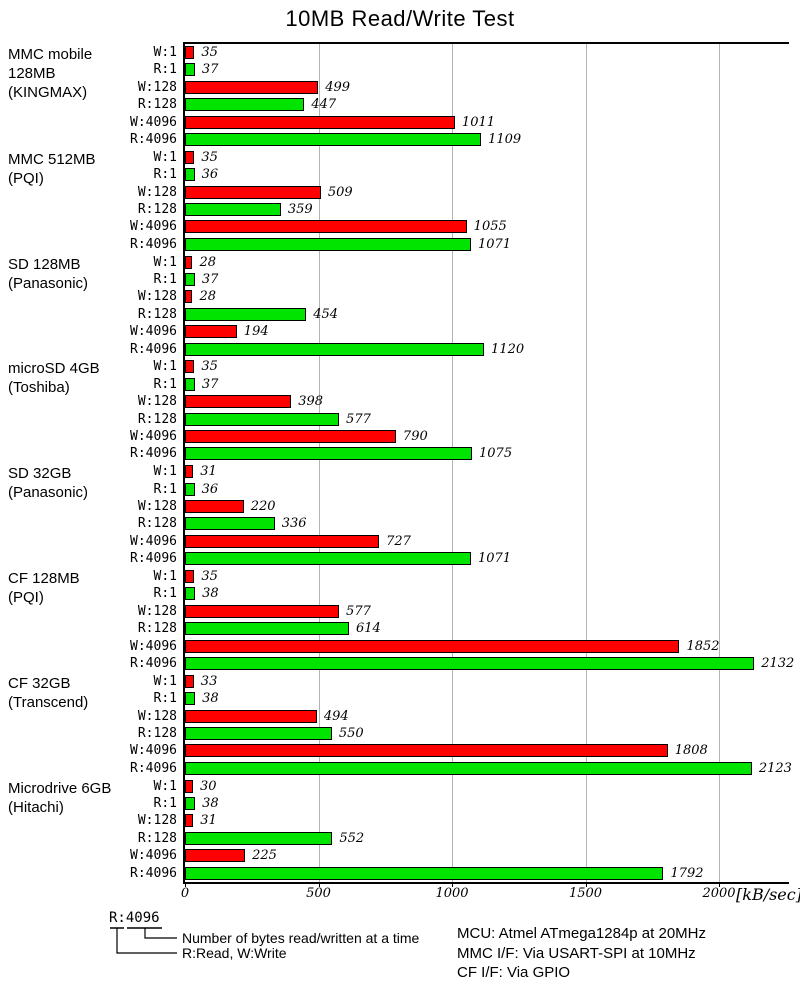 This screenshot has height=1003, width=800. Describe the element at coordinates (294, 524) in the screenshot. I see `bar-value-label: 336` at that location.